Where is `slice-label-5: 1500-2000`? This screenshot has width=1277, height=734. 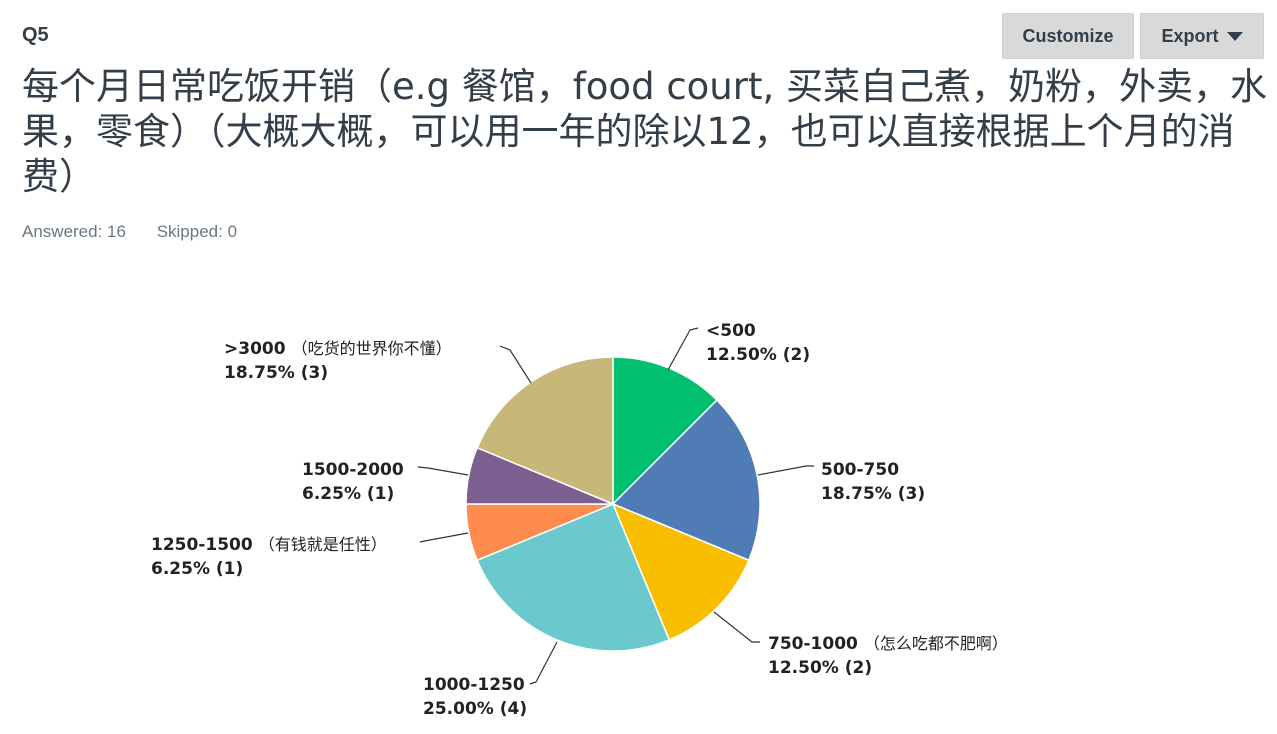
slice-label-5: 1500-2000 is located at coordinates (353, 470).